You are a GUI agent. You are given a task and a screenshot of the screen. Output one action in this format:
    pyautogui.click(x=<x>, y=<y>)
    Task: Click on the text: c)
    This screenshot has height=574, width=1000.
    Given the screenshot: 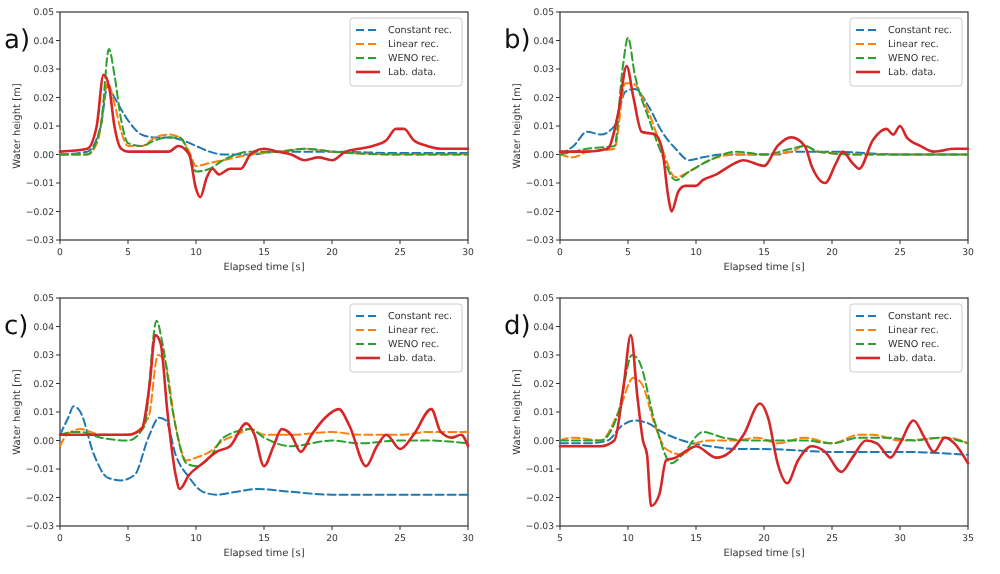 What is the action you would take?
    pyautogui.click(x=16, y=327)
    